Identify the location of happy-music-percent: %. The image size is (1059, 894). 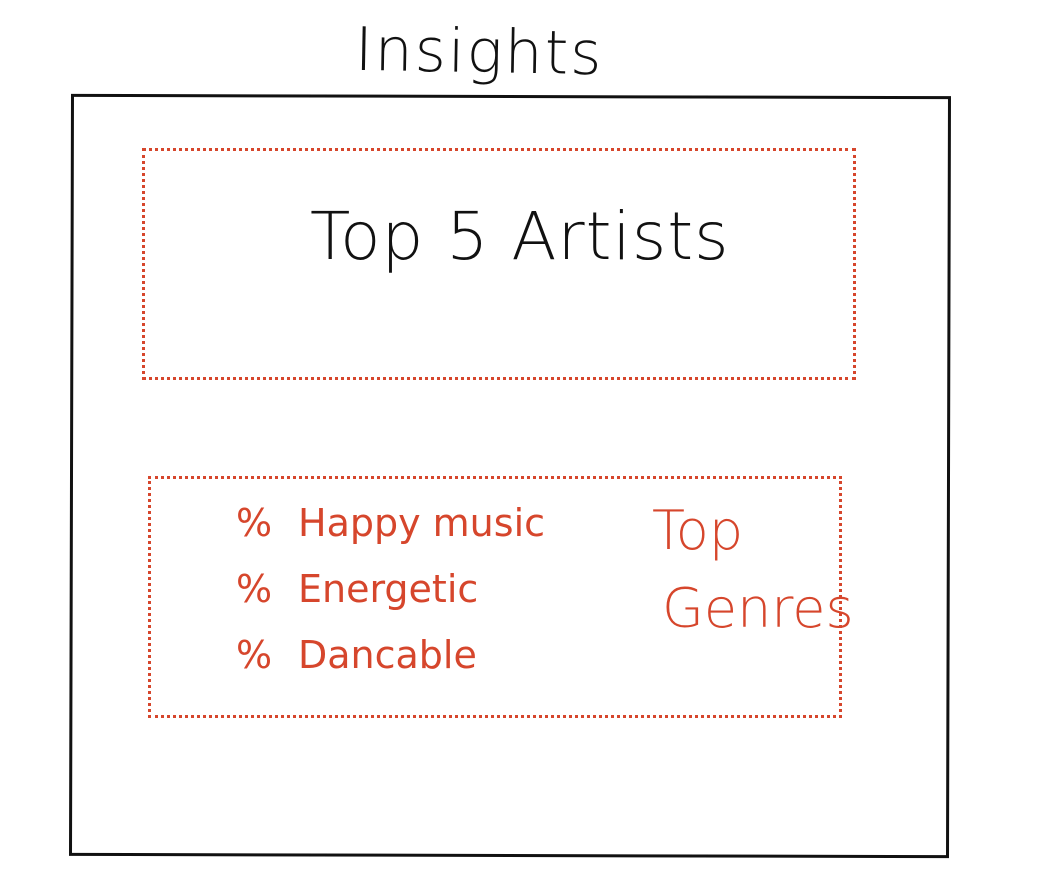
(254, 523).